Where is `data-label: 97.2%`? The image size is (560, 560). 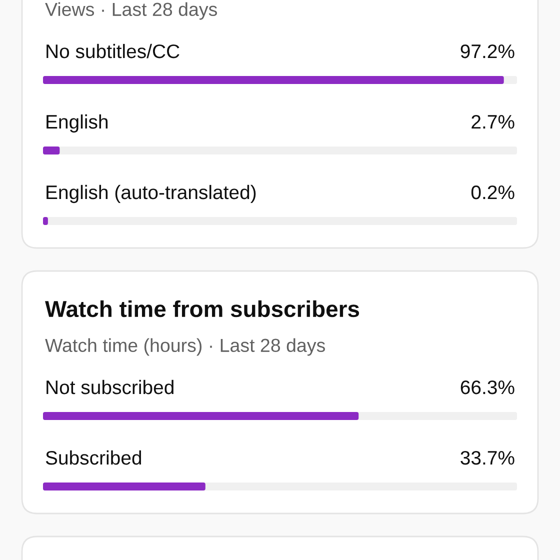
data-label: 97.2% is located at coordinates (487, 51).